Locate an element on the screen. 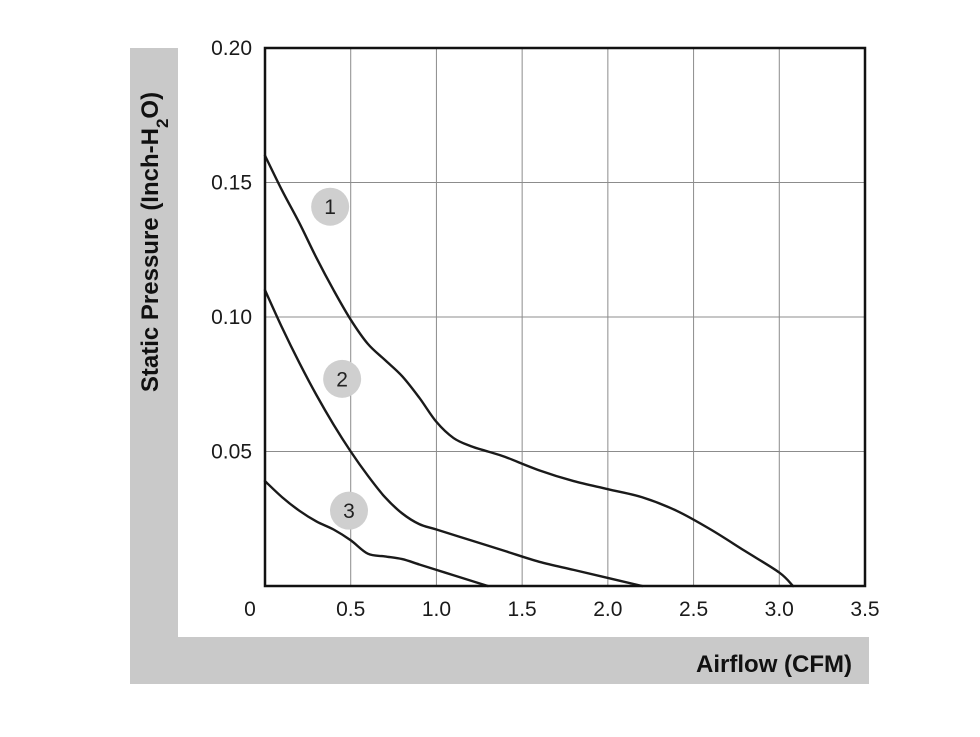 This screenshot has height=737, width=980. axis-band-bottom is located at coordinates (499, 660).